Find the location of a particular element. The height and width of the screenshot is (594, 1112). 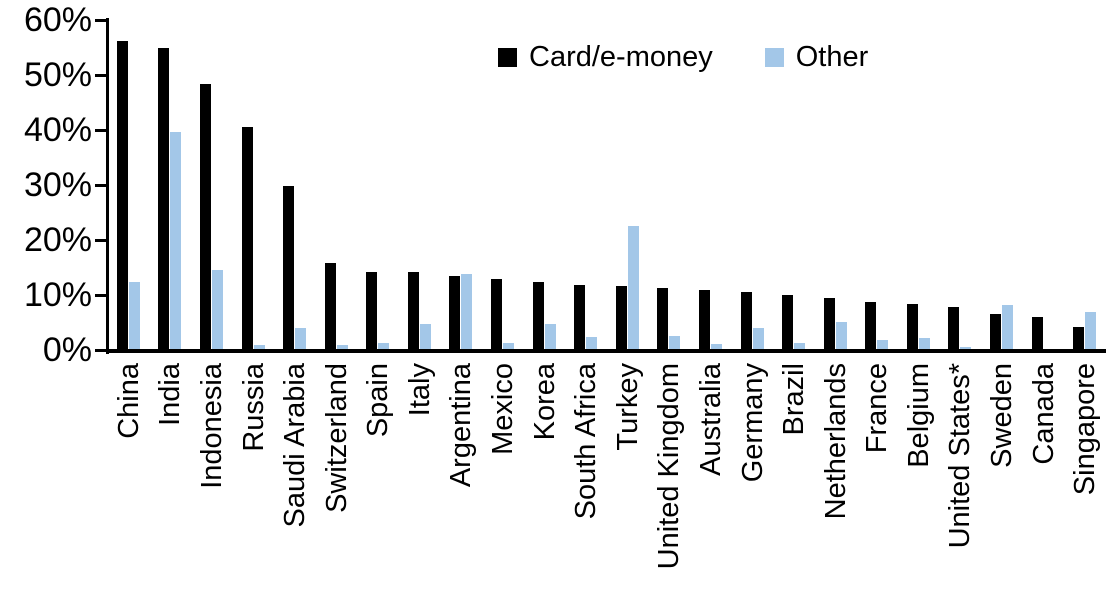

legend-label-other: Other is located at coordinates (832, 57).